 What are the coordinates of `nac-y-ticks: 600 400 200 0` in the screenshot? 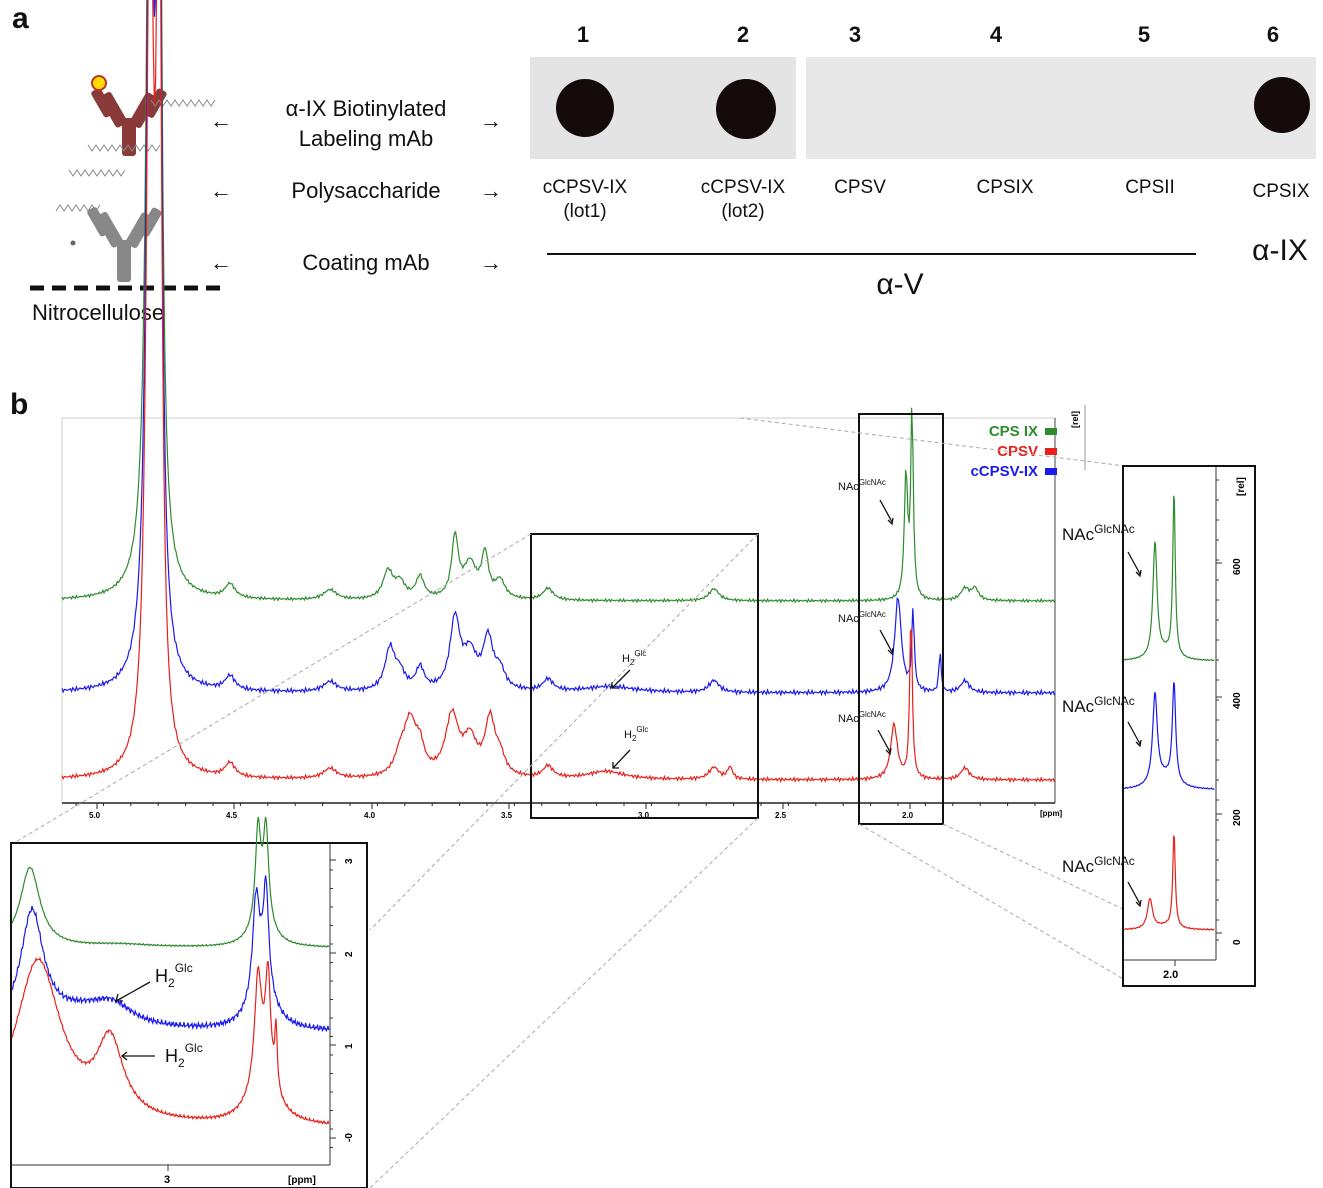 It's located at (1229, 712).